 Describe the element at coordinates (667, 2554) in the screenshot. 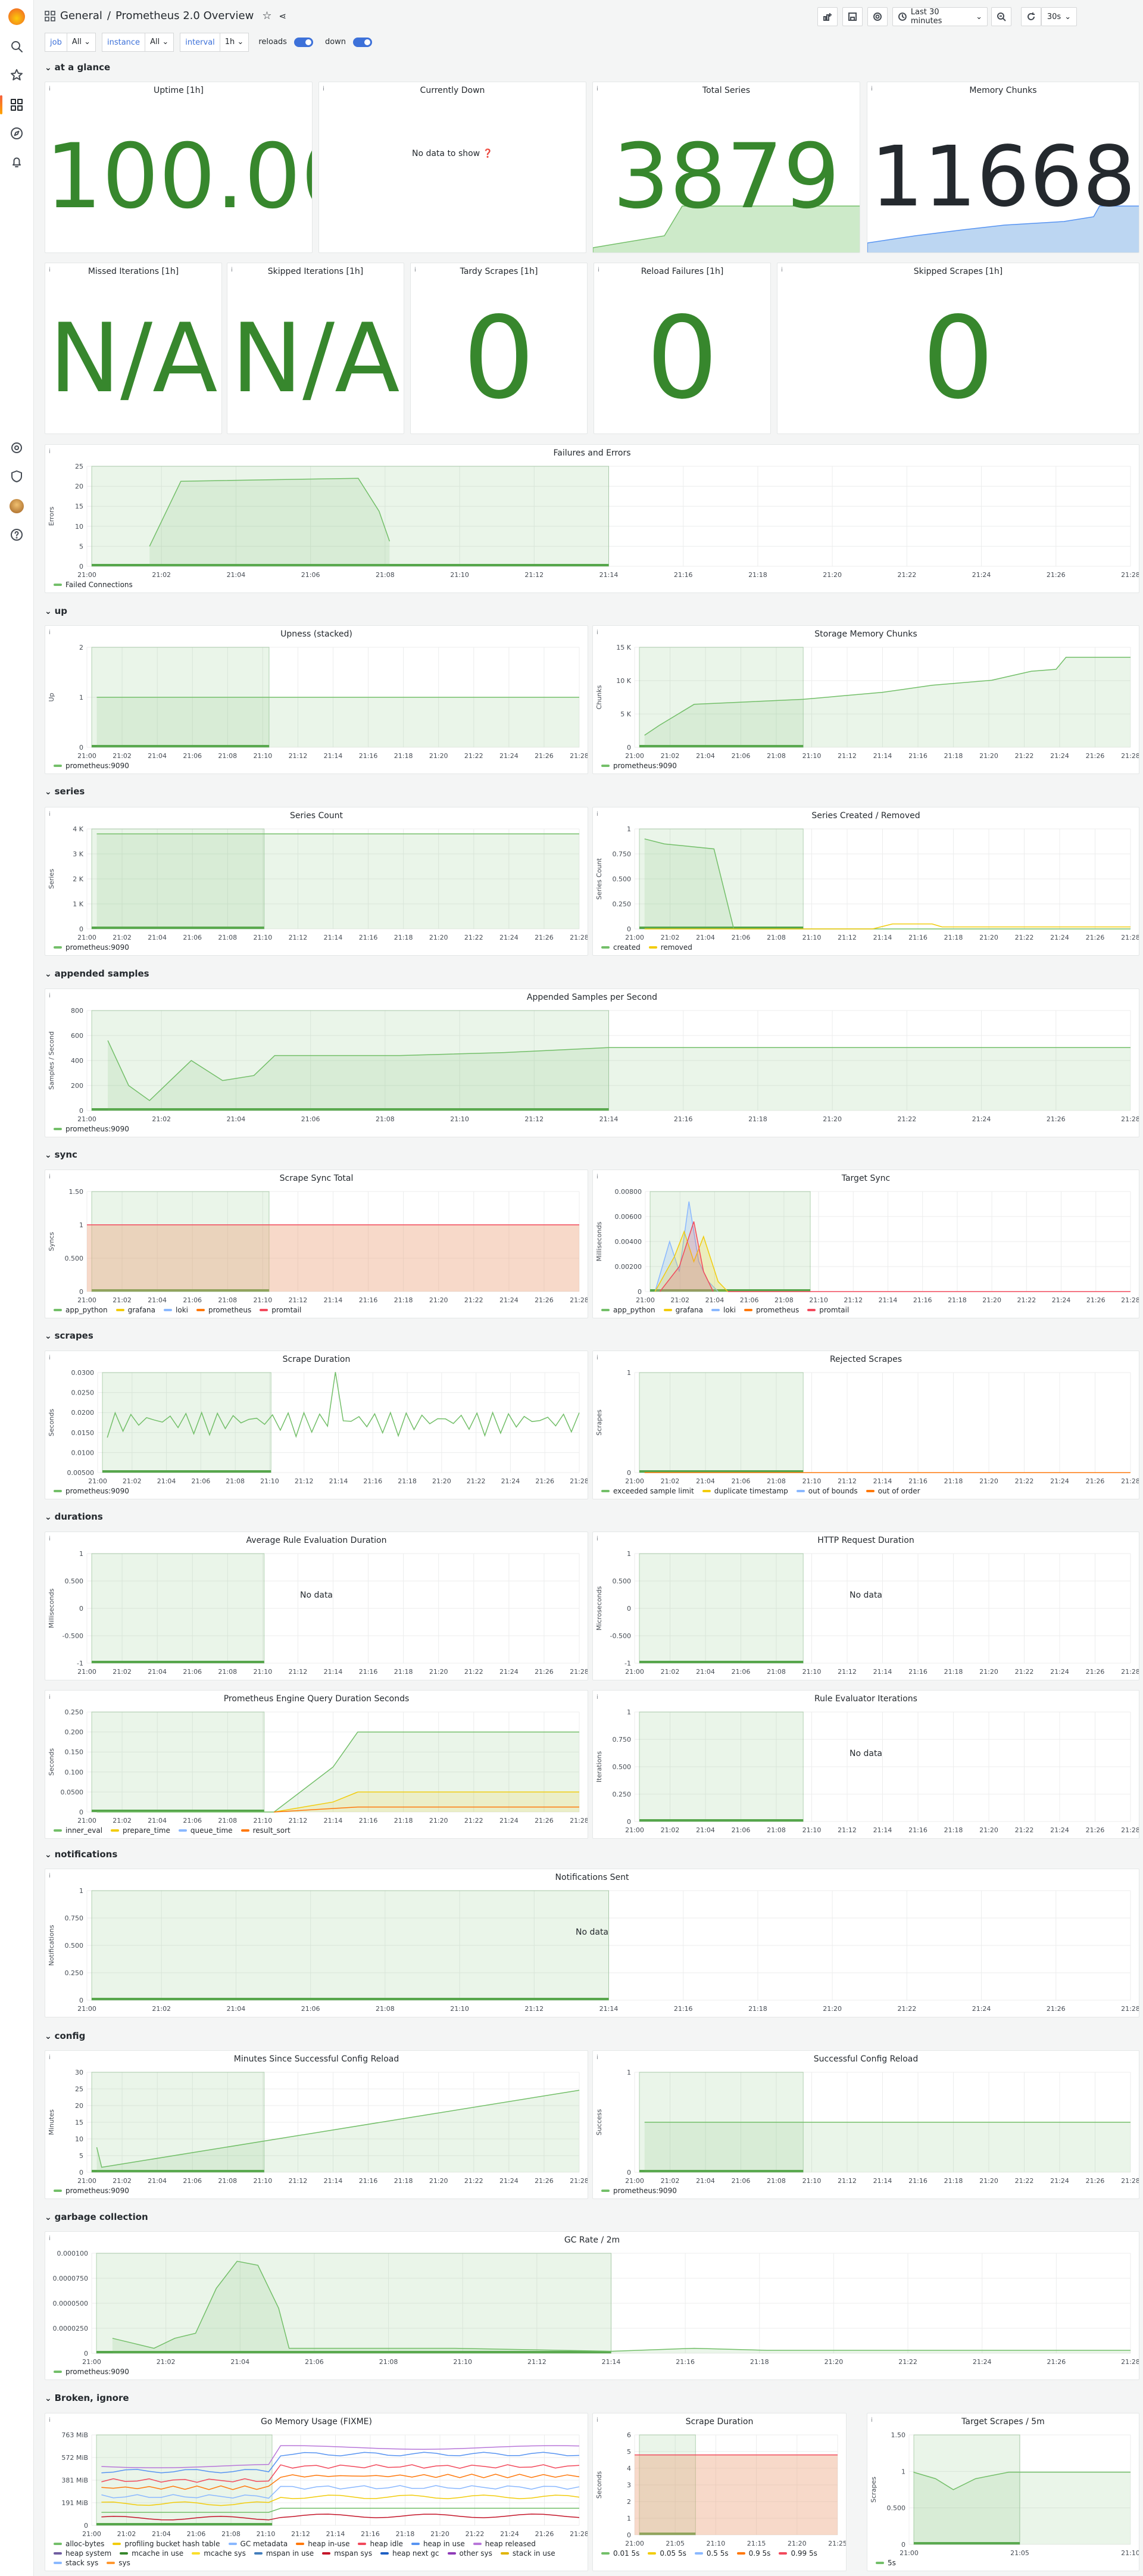

I see `legend-item: 0.05 5s` at that location.